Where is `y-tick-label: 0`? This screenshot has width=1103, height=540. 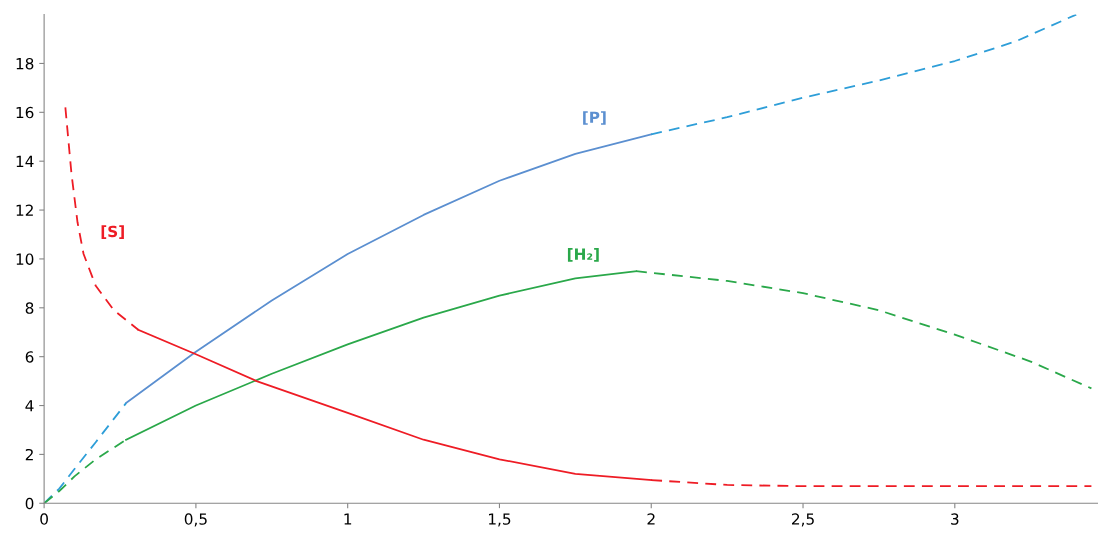 y-tick-label: 0 is located at coordinates (29, 503).